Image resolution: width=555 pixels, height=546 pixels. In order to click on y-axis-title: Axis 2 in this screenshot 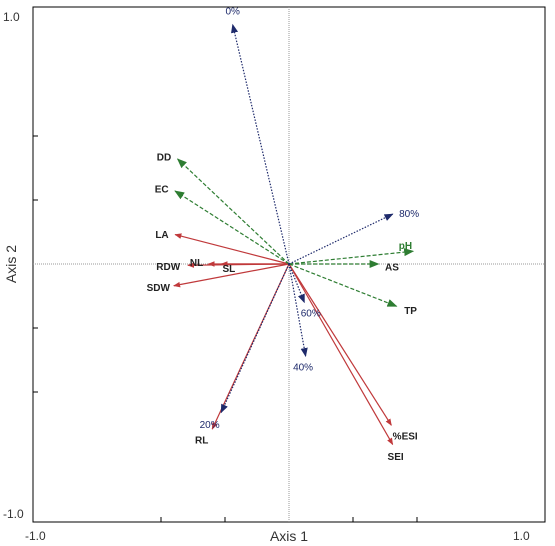, I will do `click(11, 264)`.